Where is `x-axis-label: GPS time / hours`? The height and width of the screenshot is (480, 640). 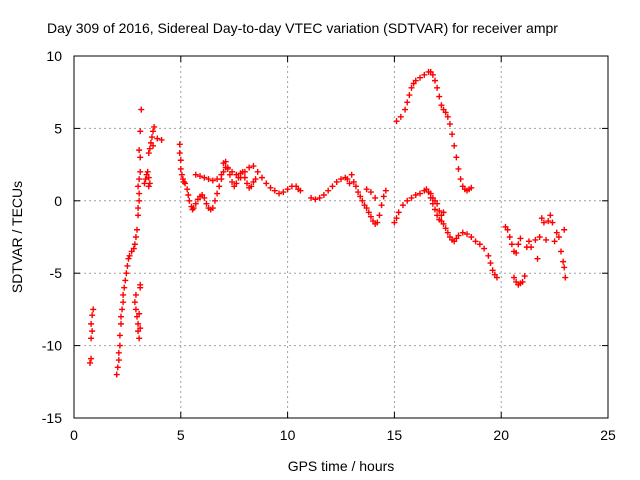
x-axis-label: GPS time / hours is located at coordinates (341, 466).